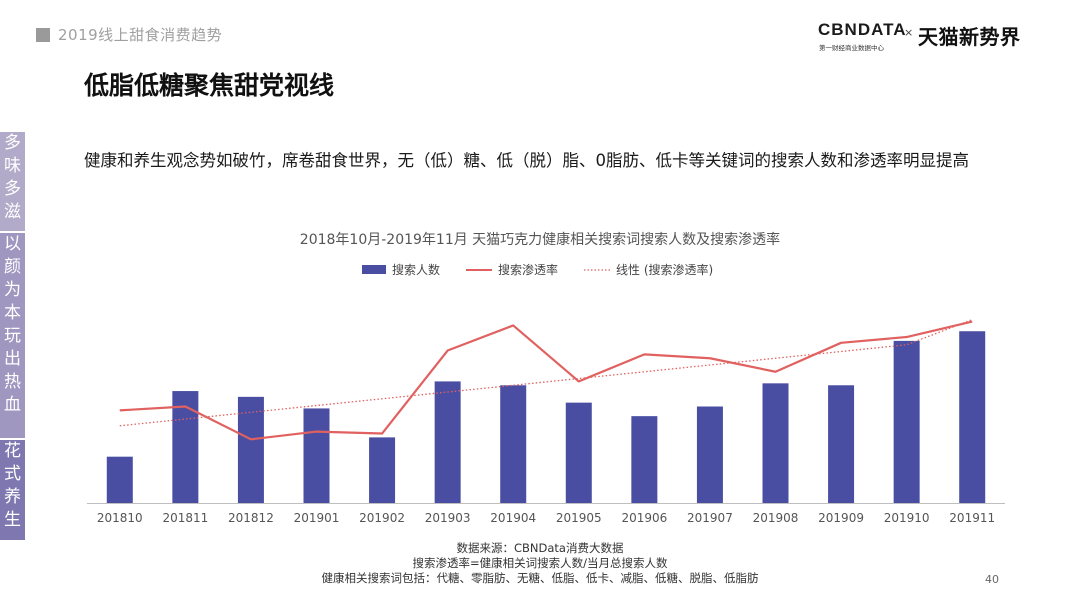  Describe the element at coordinates (540, 563) in the screenshot. I see `footer-definition: 搜索渗透率=健康相关词搜索人数/当月总搜索人数` at that location.